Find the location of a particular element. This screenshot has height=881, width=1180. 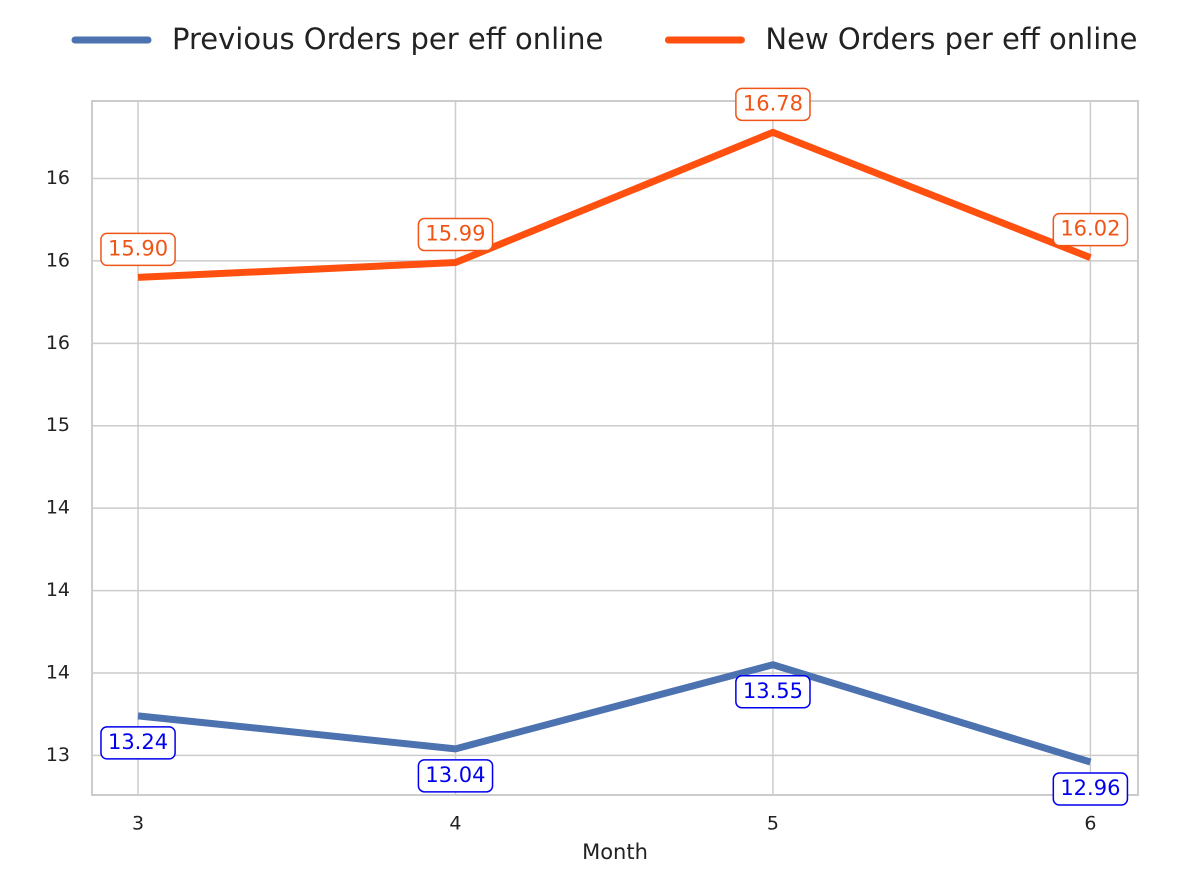

data-label: 13.24 is located at coordinates (138, 743).